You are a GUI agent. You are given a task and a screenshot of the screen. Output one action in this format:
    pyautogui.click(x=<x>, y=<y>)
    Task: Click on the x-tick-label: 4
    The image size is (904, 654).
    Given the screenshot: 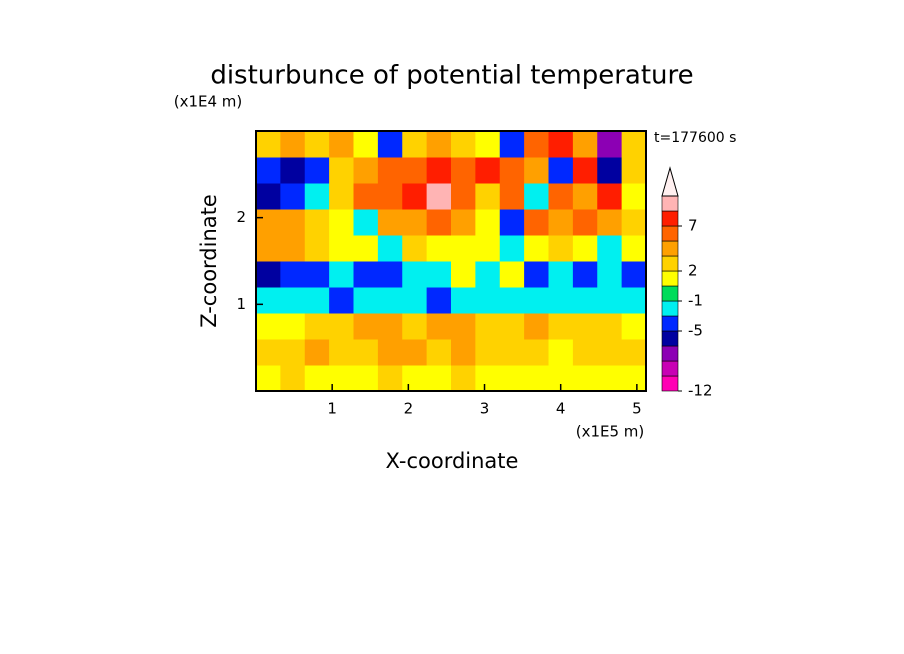 What is the action you would take?
    pyautogui.click(x=561, y=409)
    